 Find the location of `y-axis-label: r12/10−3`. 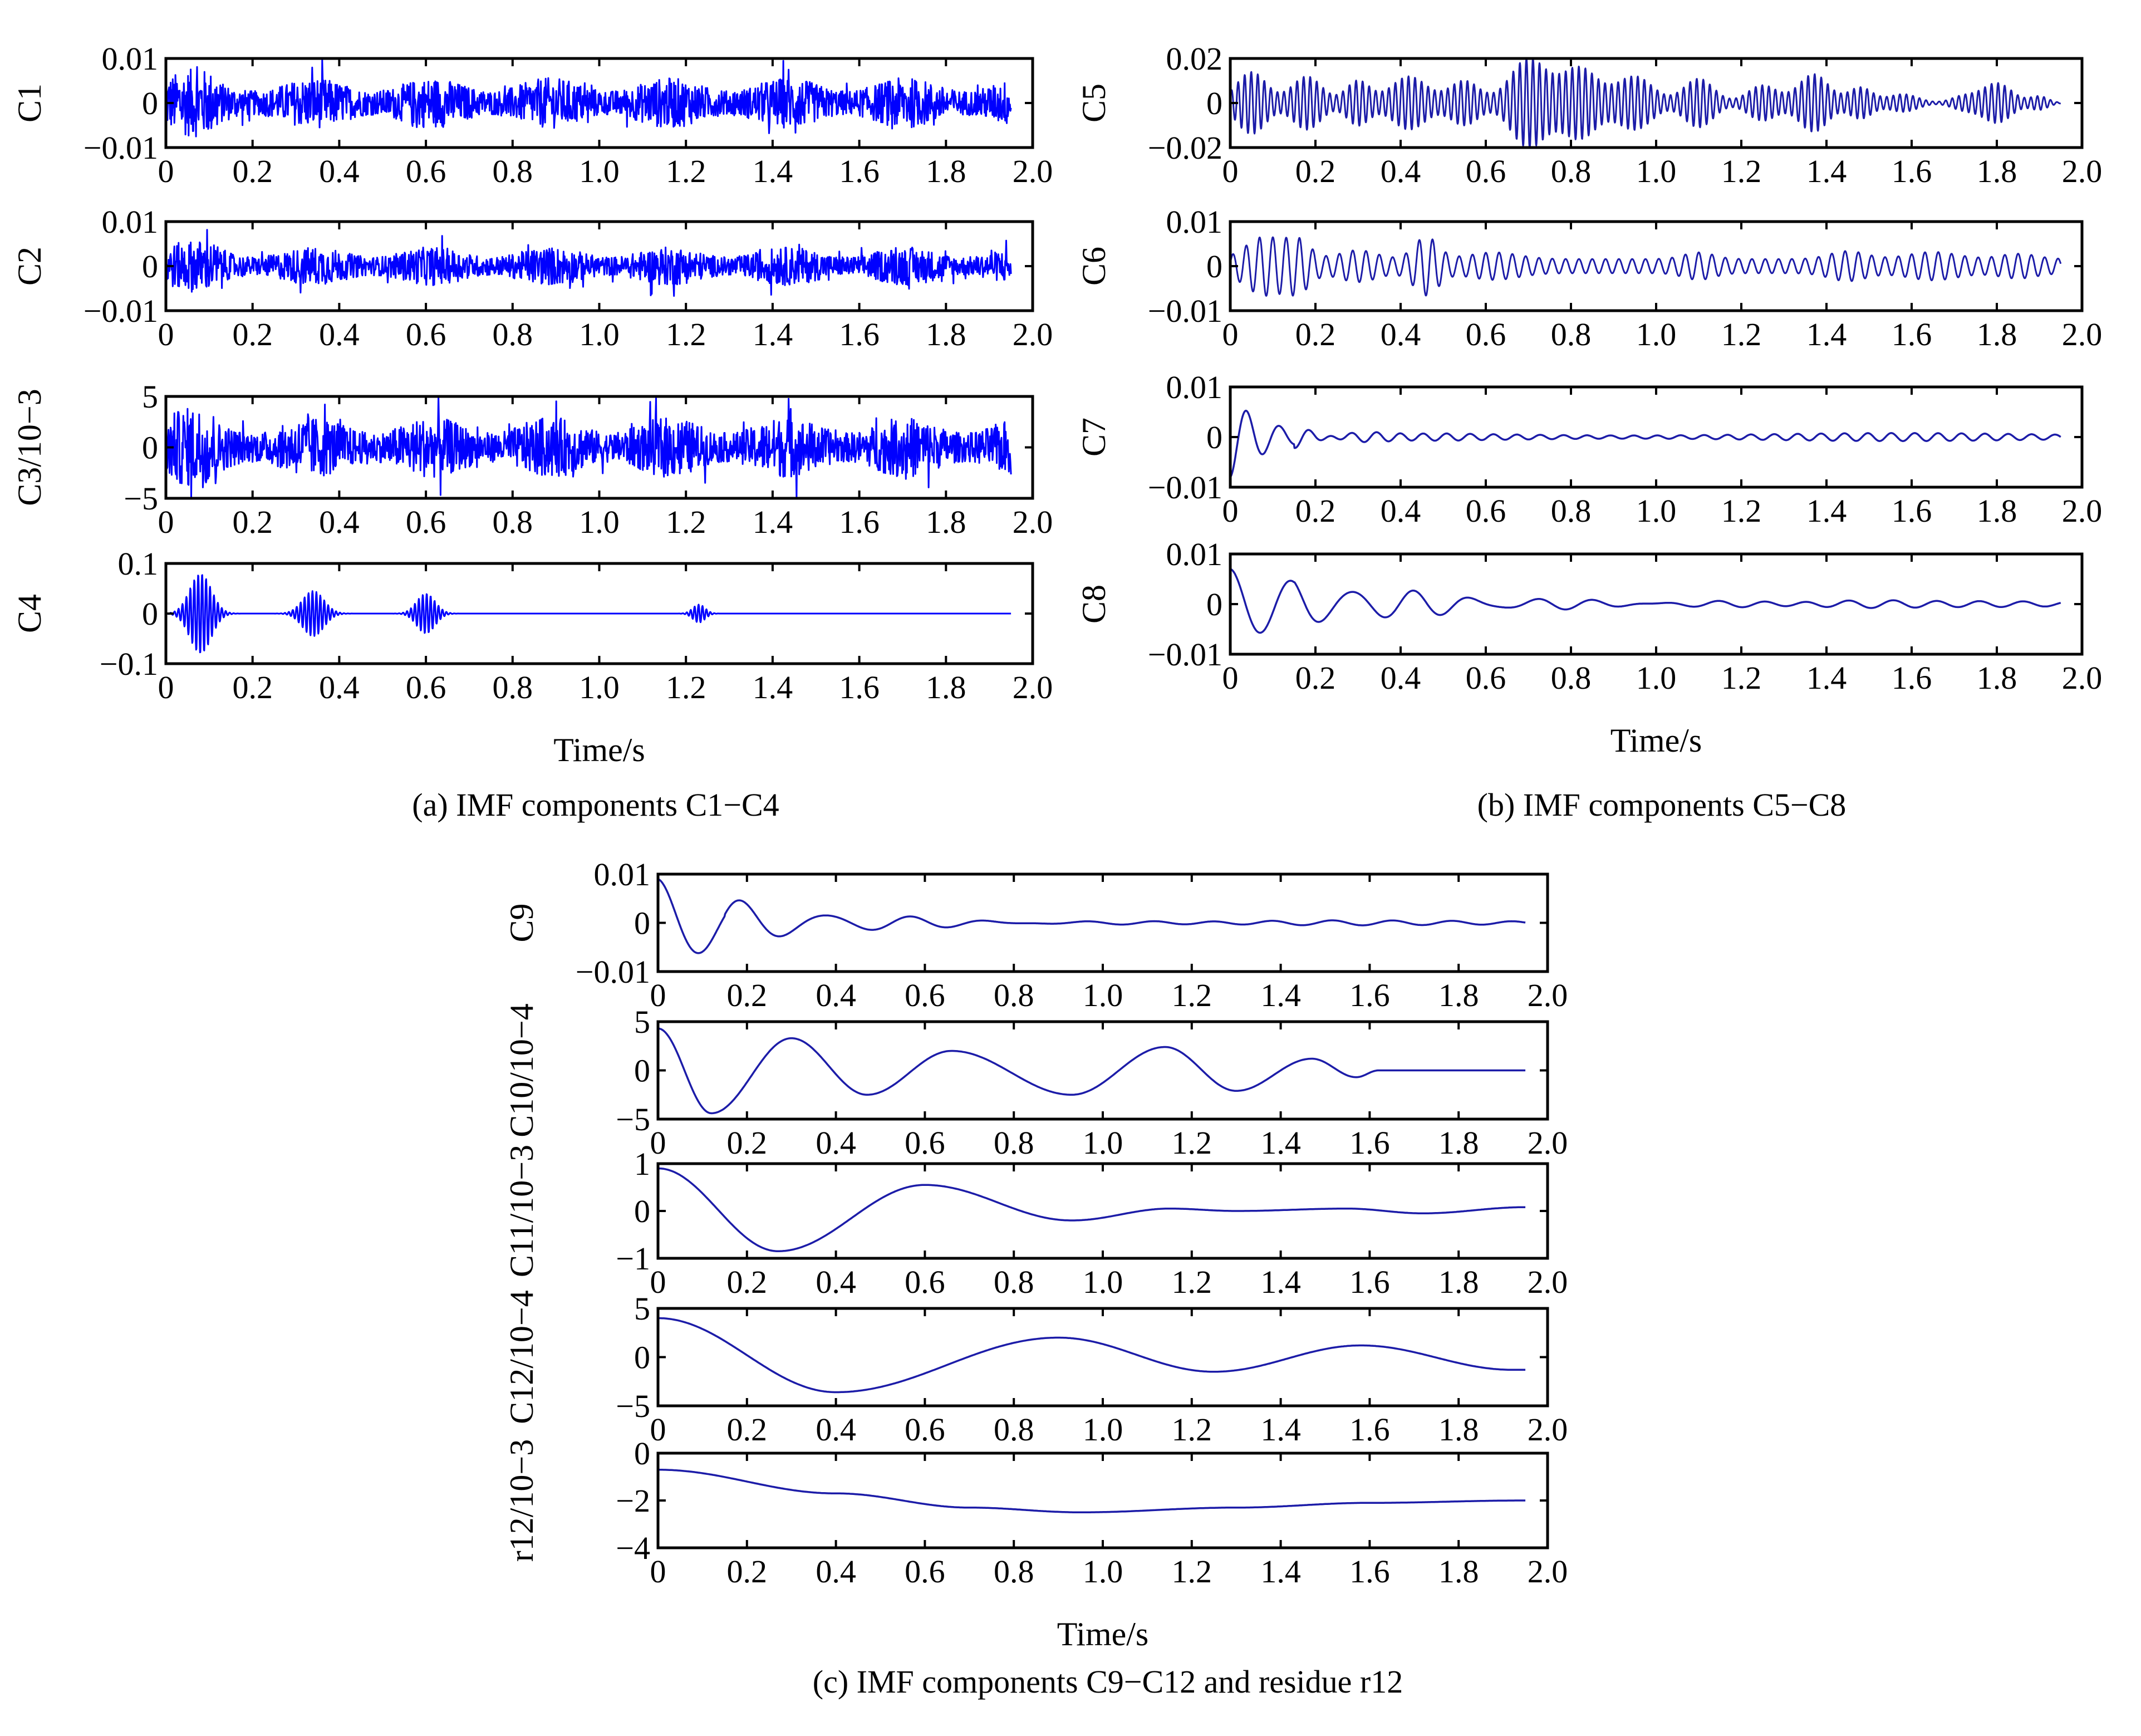

y-axis-label: r12/10−3 is located at coordinates (521, 1501).